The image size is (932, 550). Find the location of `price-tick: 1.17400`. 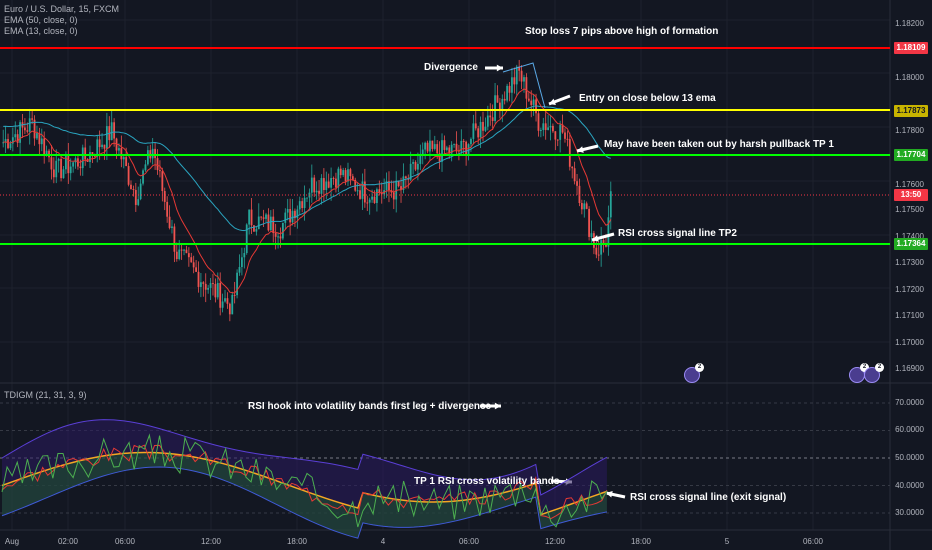

price-tick: 1.17400 is located at coordinates (909, 236).